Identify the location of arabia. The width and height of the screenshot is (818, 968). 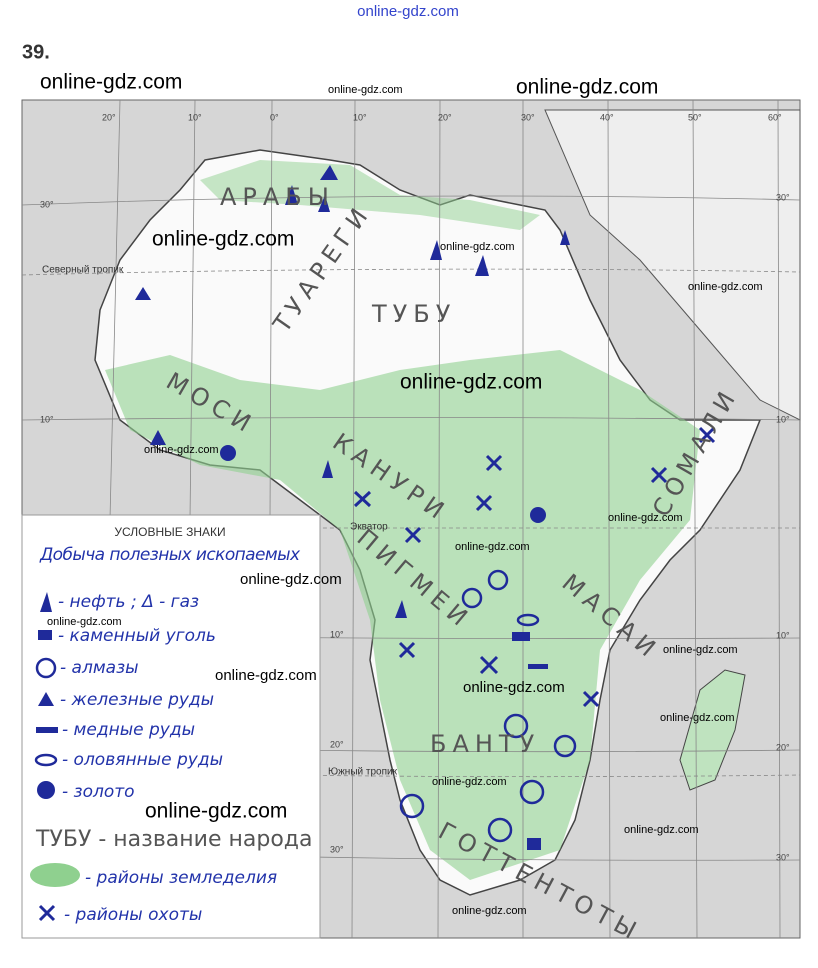
(672, 265).